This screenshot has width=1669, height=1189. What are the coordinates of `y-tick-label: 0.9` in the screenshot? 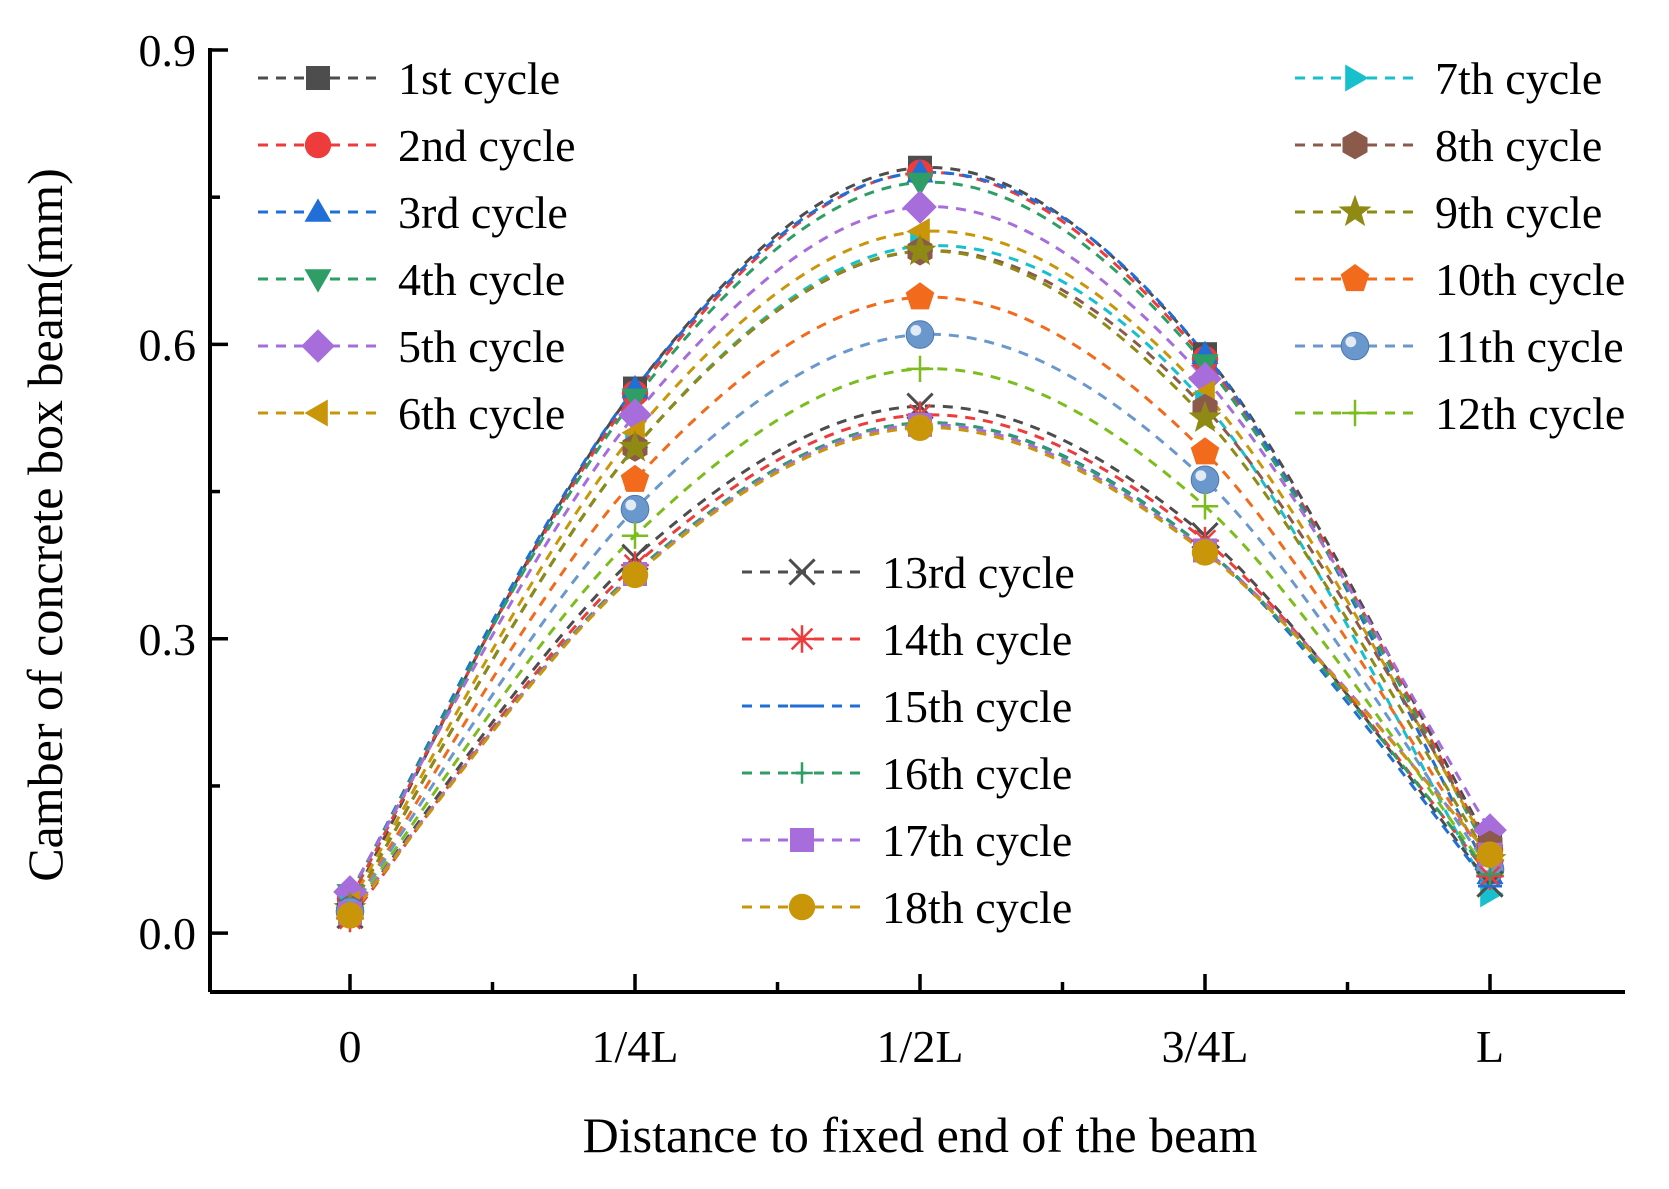 It's located at (168, 50).